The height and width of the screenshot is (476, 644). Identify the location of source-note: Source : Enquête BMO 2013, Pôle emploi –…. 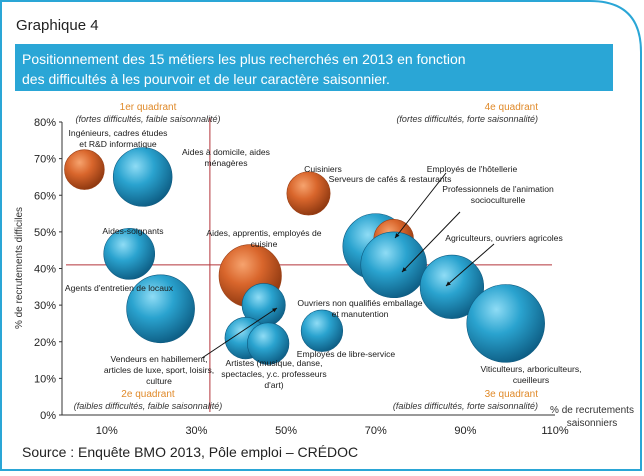
(190, 452).